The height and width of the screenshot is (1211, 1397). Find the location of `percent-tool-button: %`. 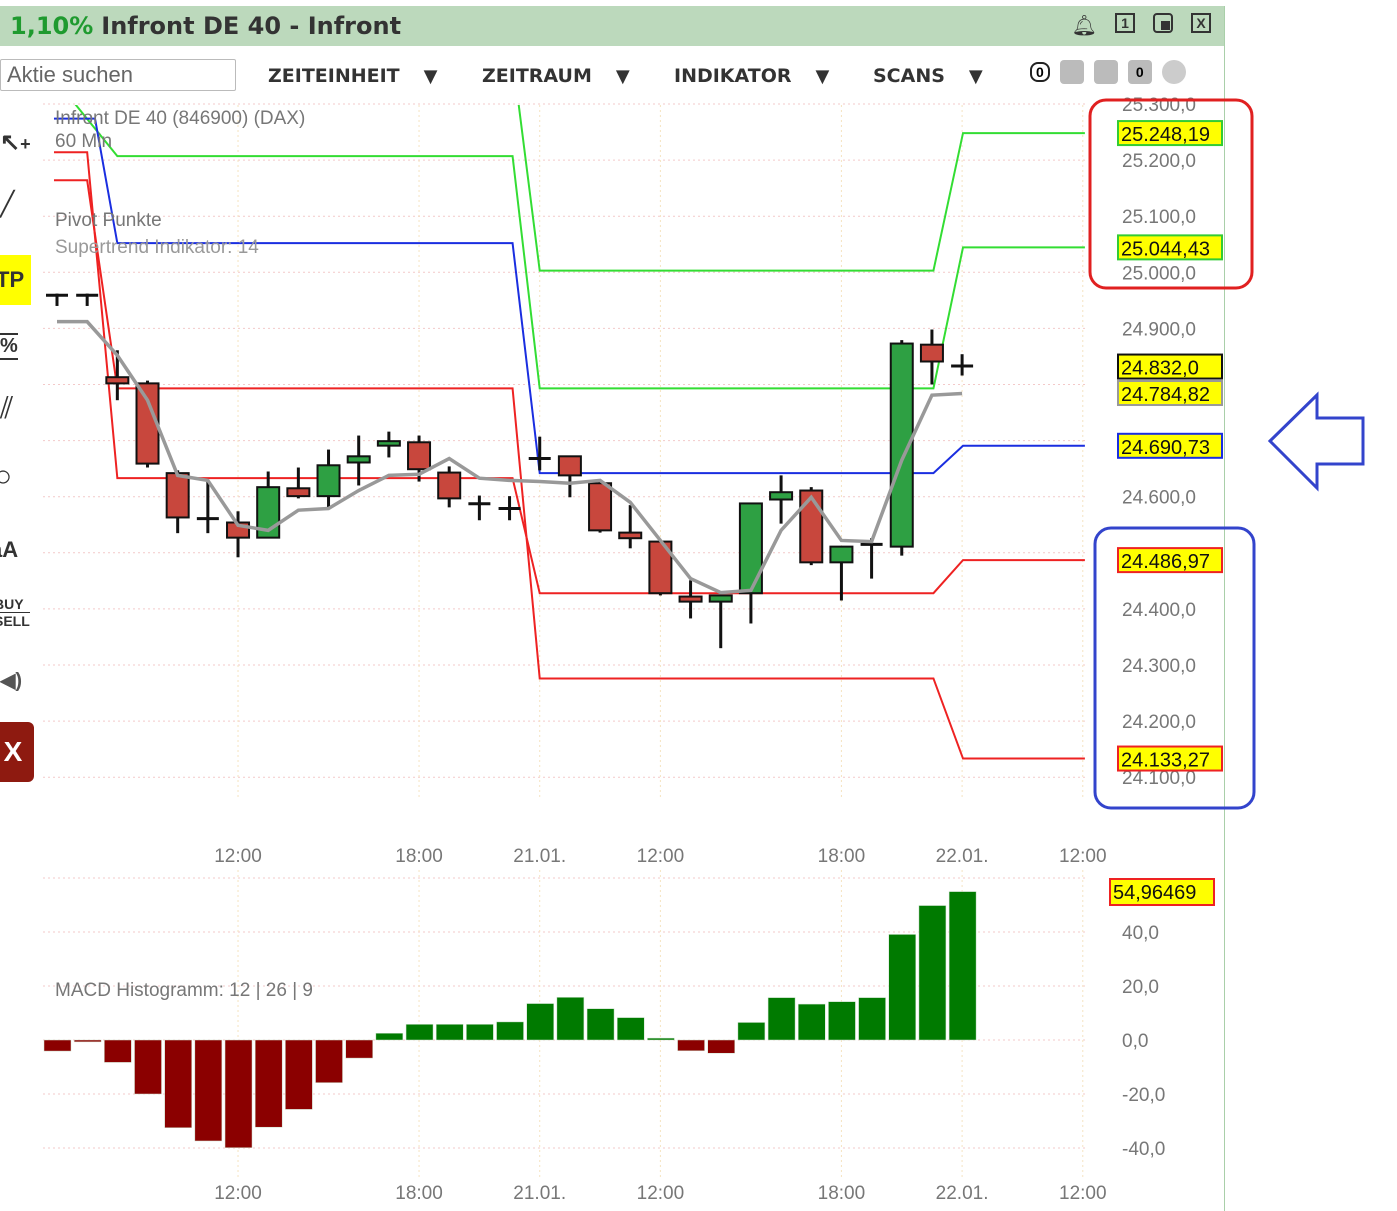

percent-tool-button: % is located at coordinates (9, 346).